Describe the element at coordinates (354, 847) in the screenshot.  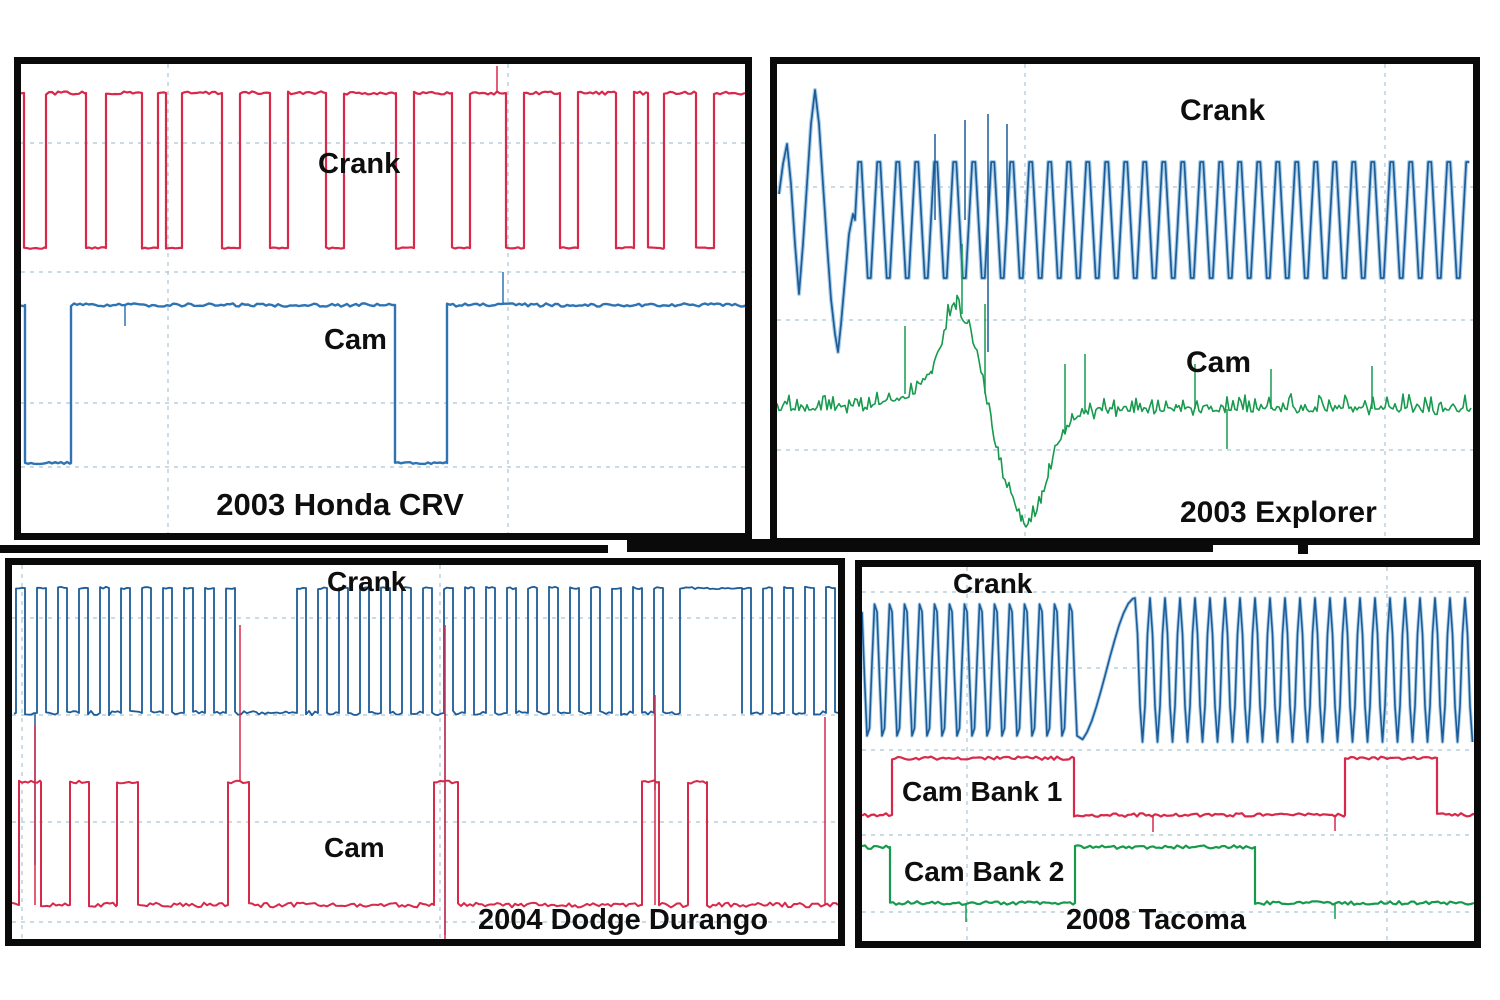
I see `durango-cam-label: Cam` at that location.